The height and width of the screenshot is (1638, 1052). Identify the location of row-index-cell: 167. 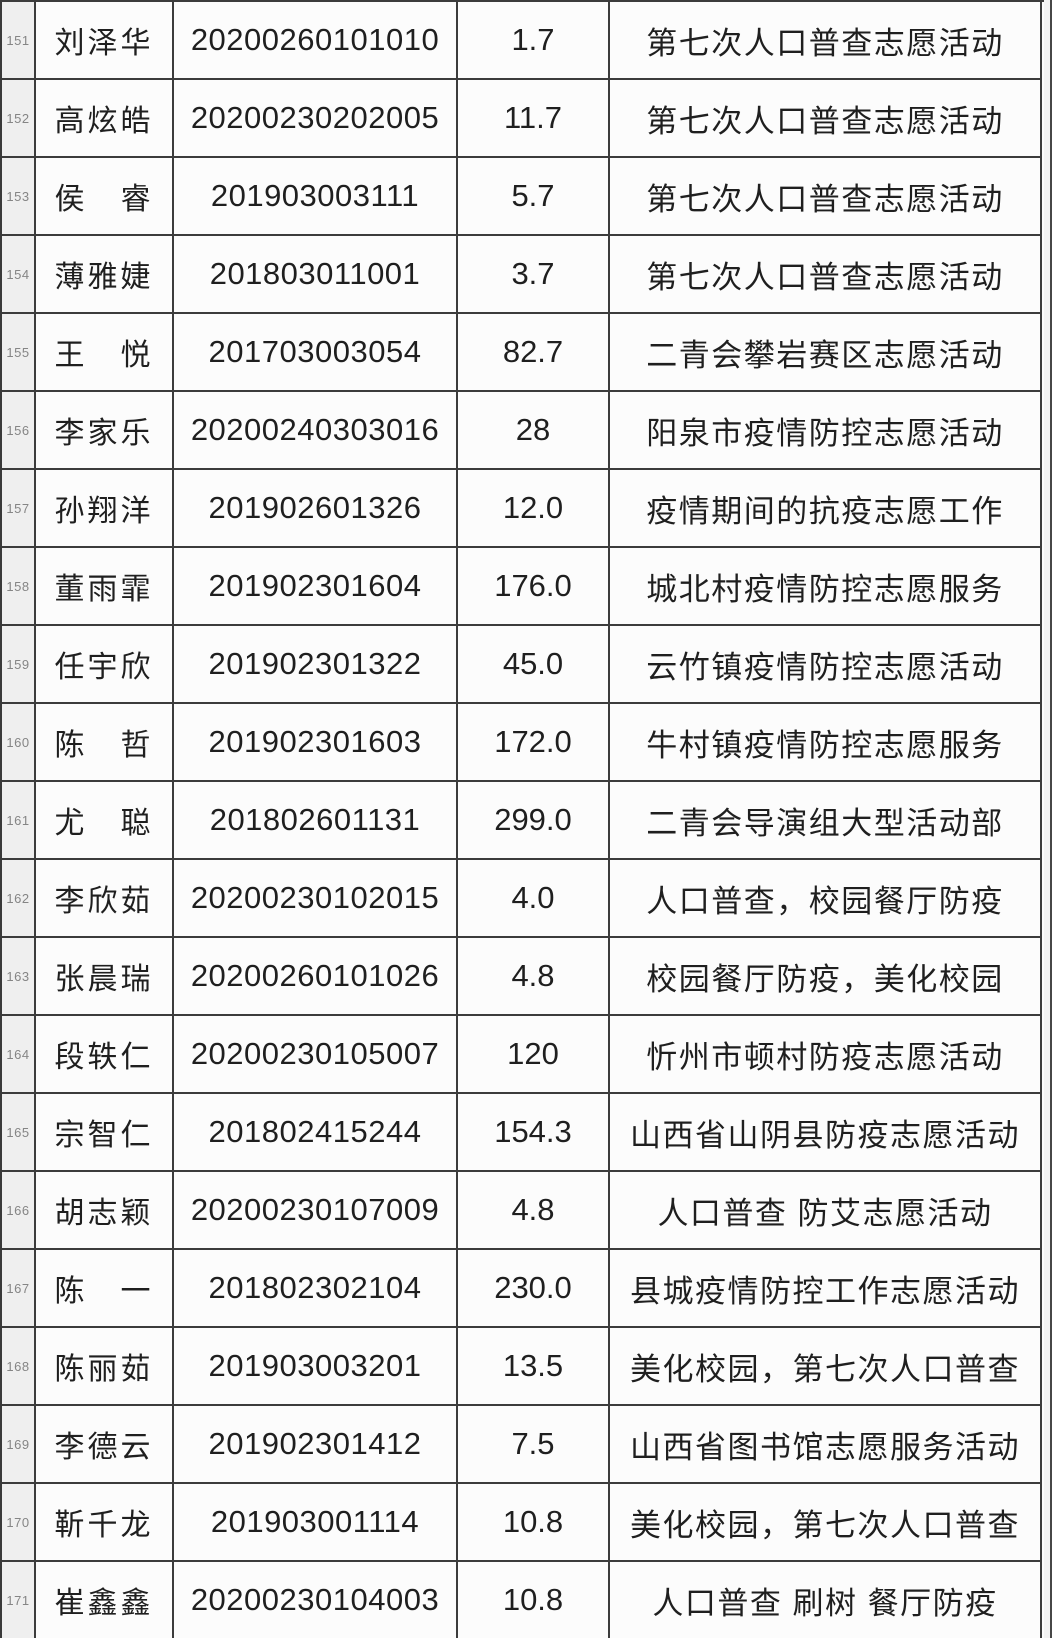
(19, 1289).